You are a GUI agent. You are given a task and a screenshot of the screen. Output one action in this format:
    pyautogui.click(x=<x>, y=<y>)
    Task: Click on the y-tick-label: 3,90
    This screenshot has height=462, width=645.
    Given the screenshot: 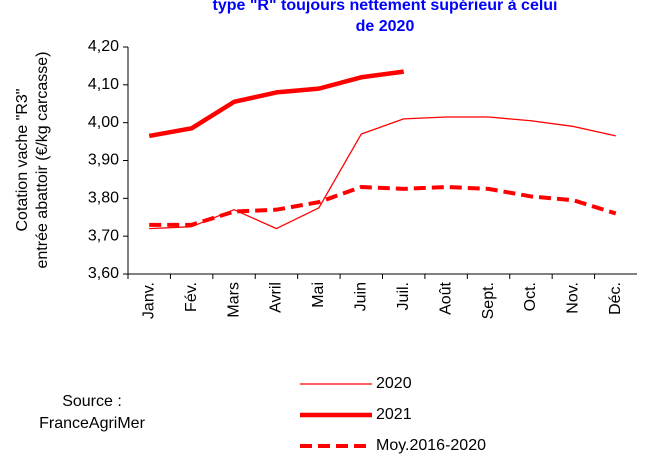 What is the action you would take?
    pyautogui.click(x=103, y=160)
    